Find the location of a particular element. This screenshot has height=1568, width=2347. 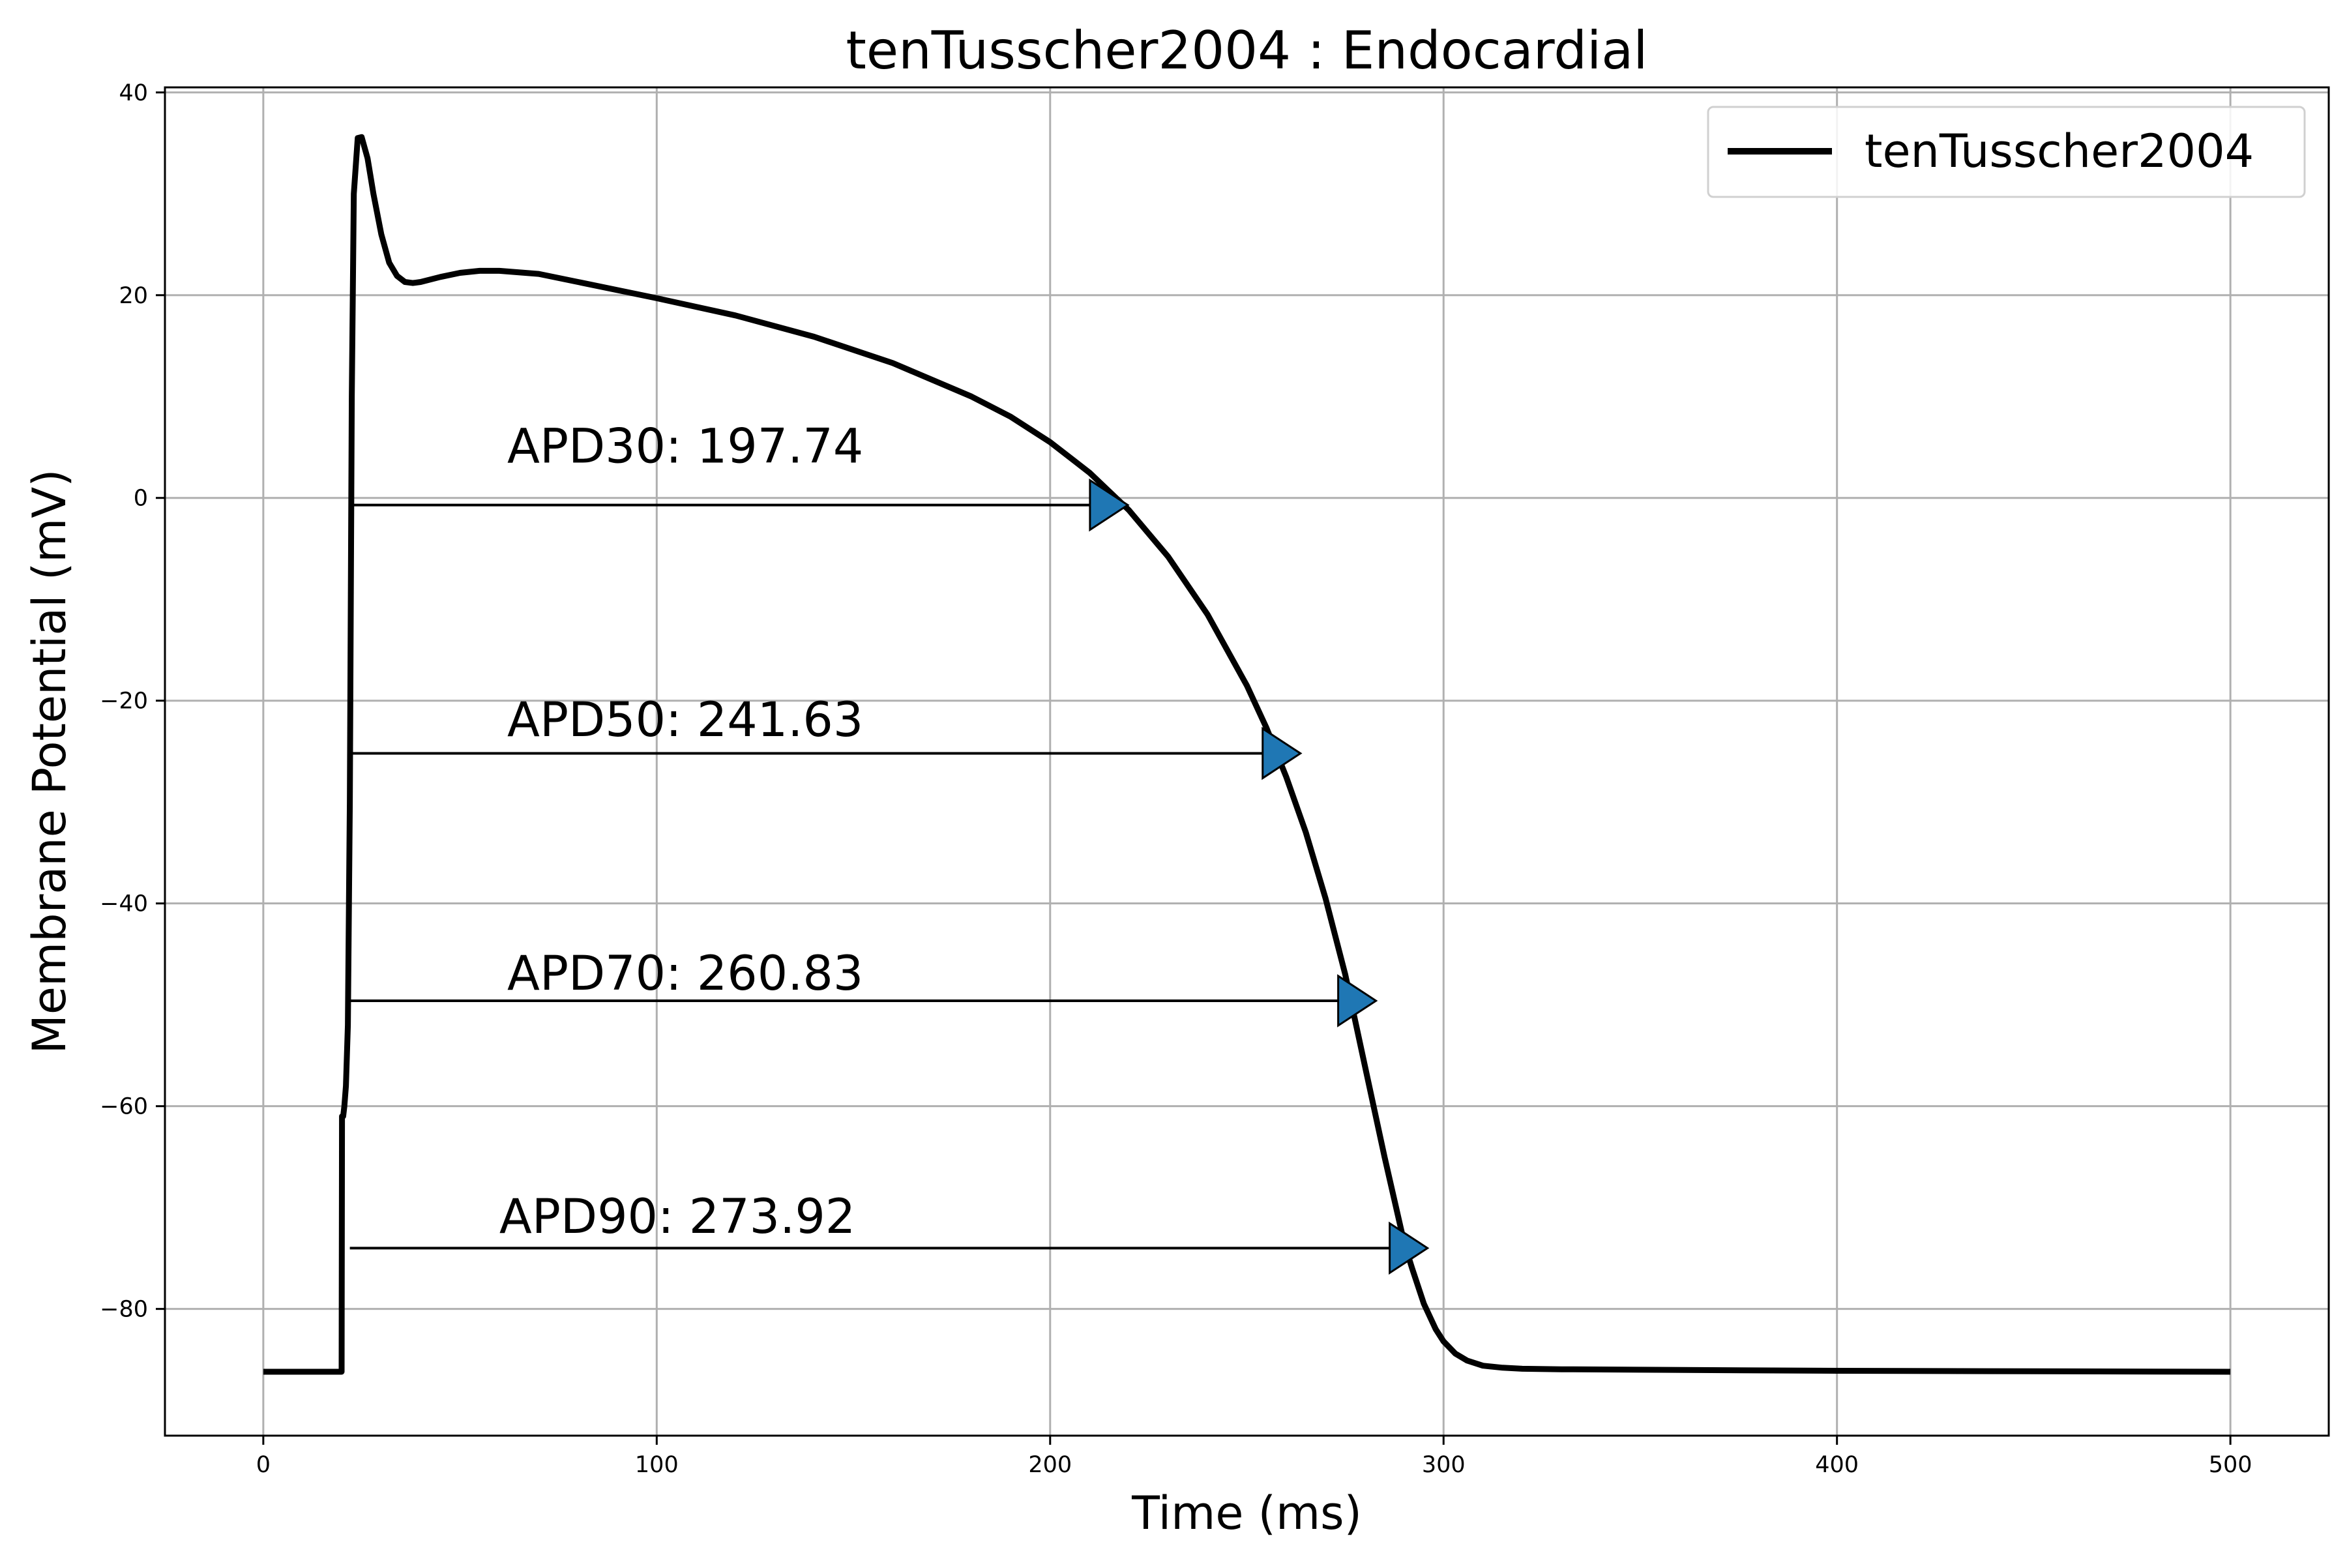

y-tick-label: 20 is located at coordinates (133, 296).